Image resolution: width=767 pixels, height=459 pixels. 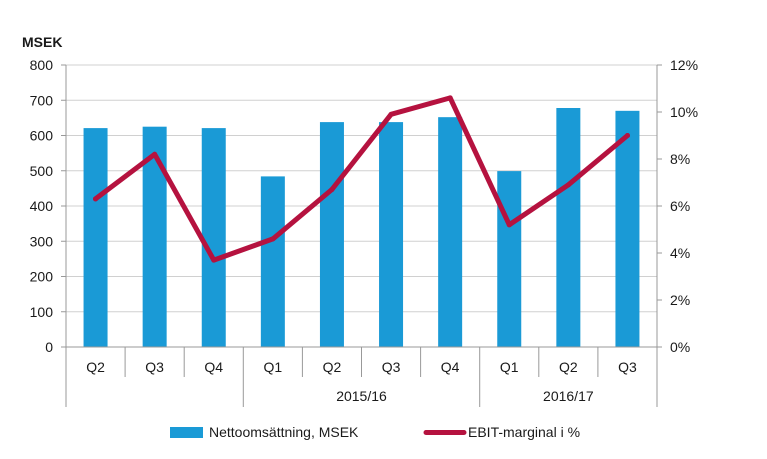 What do you see at coordinates (684, 65) in the screenshot?
I see `y-right-tick-label: 12%` at bounding box center [684, 65].